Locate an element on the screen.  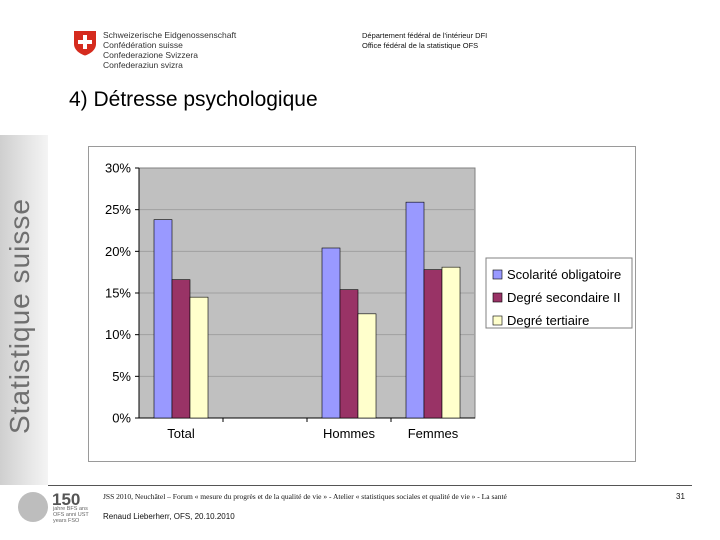
department-name: Département fédéral de l'intérieur DFI is located at coordinates (425, 35).